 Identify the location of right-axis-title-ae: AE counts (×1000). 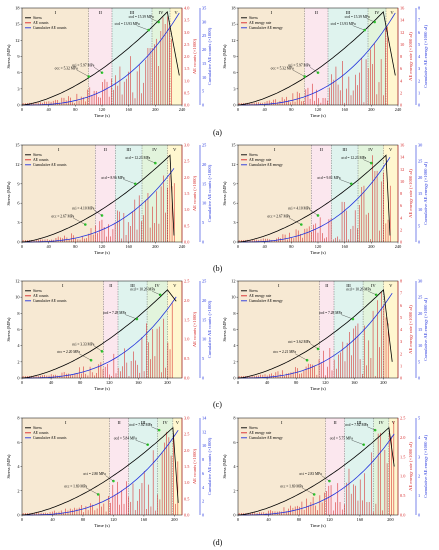
(194, 193).